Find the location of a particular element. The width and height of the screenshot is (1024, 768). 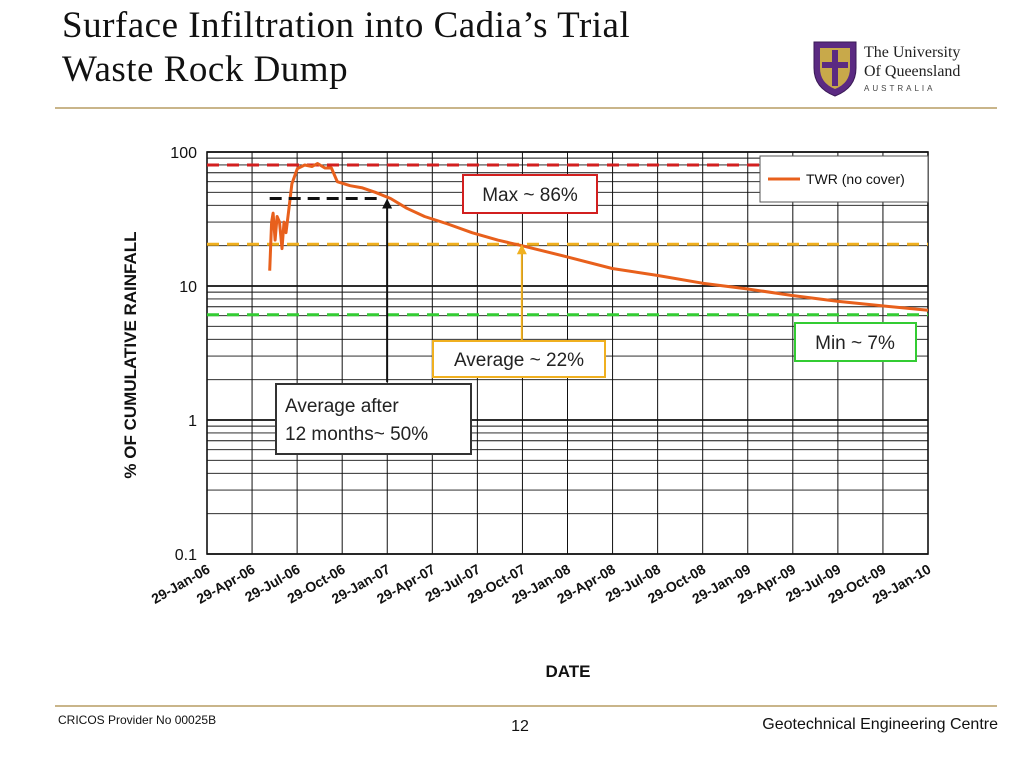

logo-line1: The University is located at coordinates (912, 52).